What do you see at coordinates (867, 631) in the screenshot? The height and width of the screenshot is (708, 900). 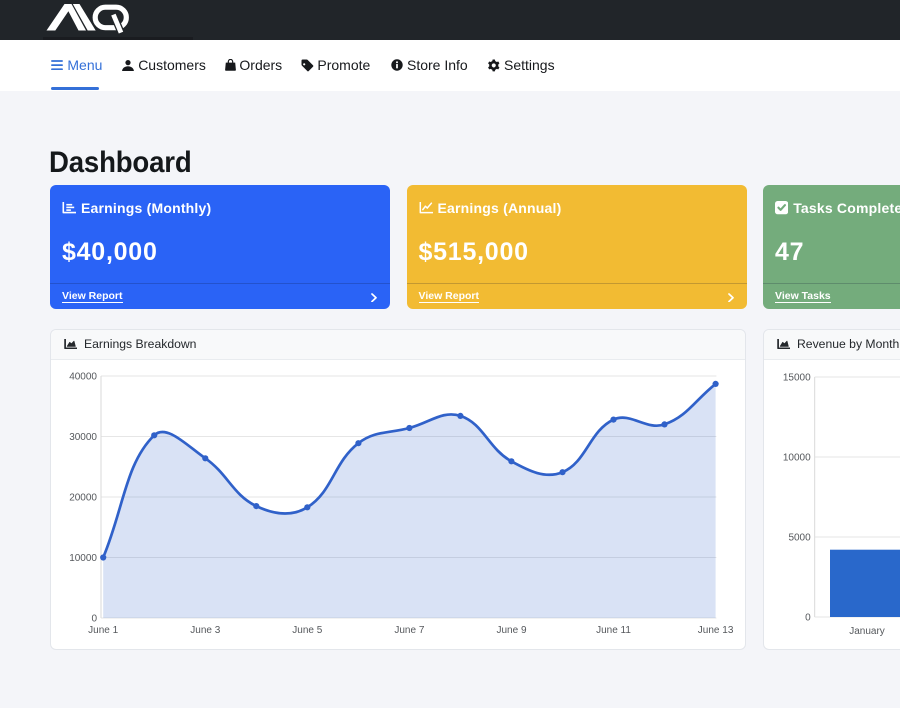 I see `svg-text: January` at bounding box center [867, 631].